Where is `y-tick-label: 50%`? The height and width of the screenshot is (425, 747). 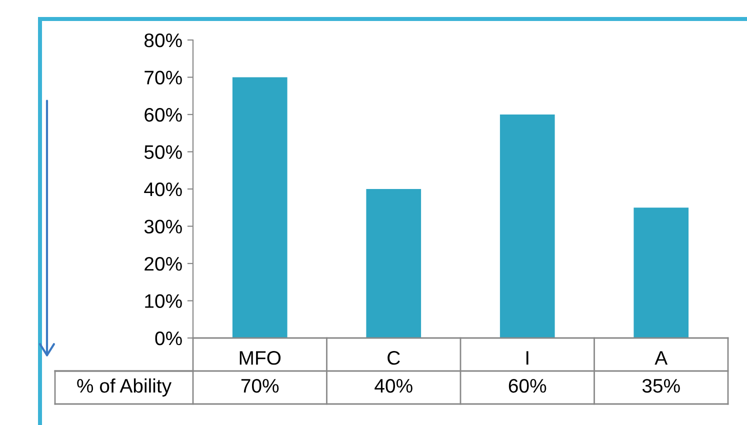 y-tick-label: 50% is located at coordinates (163, 152).